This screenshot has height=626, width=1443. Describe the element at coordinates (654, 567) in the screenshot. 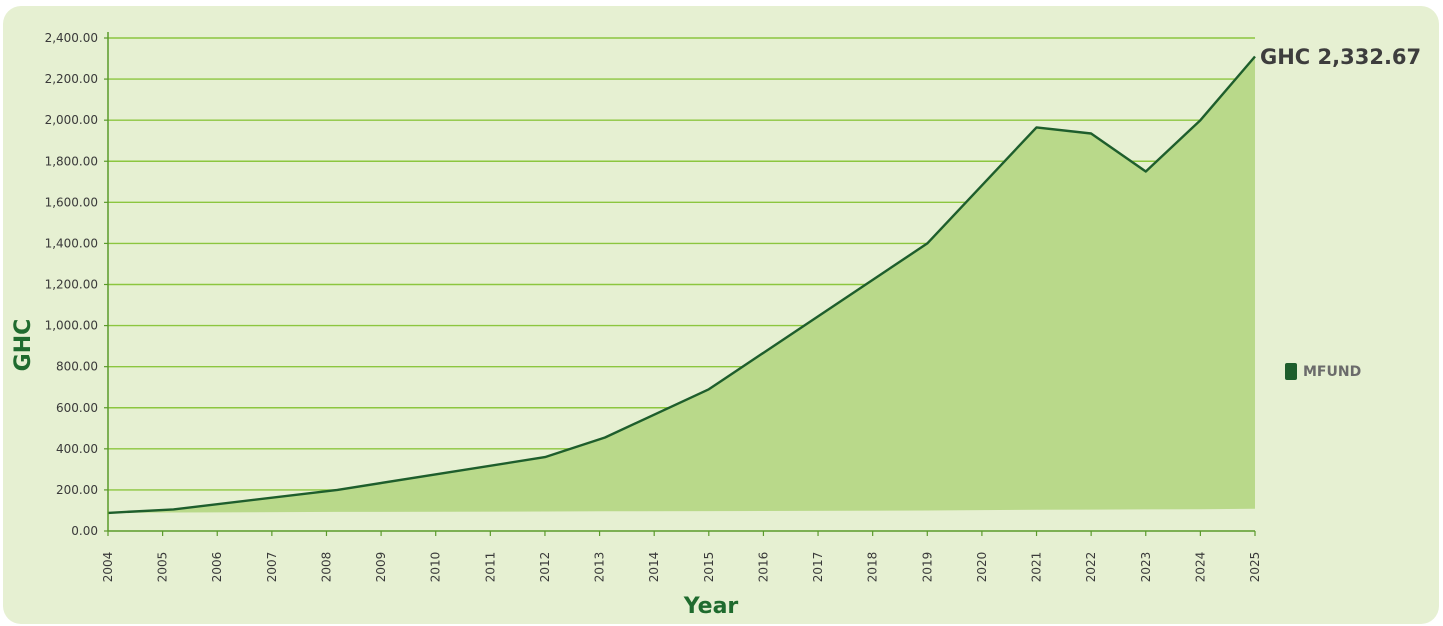

I see `x-tick-label-10: 2014` at that location.